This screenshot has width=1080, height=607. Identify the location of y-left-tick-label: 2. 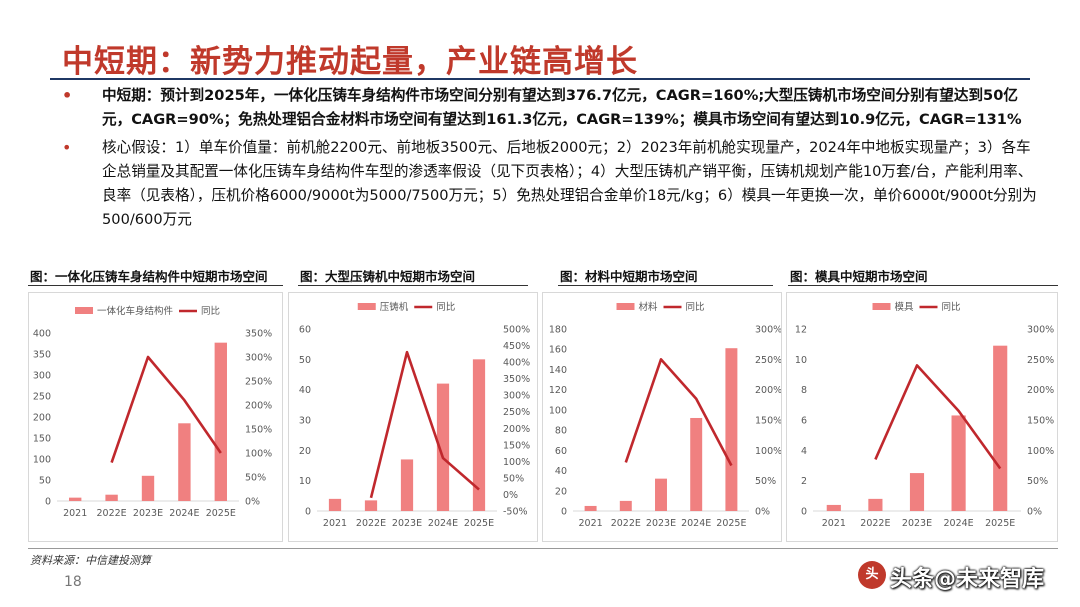
(804, 481).